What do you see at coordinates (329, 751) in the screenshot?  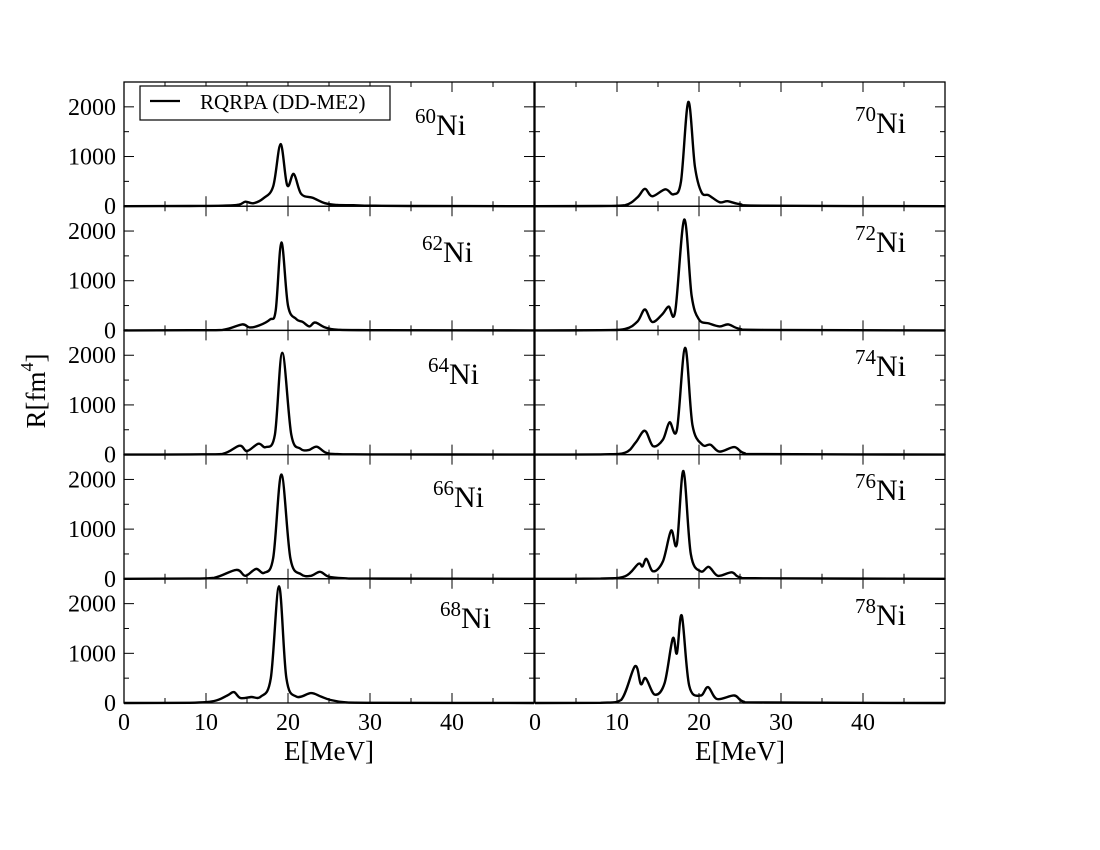 I see `x-axis-label-left: E[MeV]` at bounding box center [329, 751].